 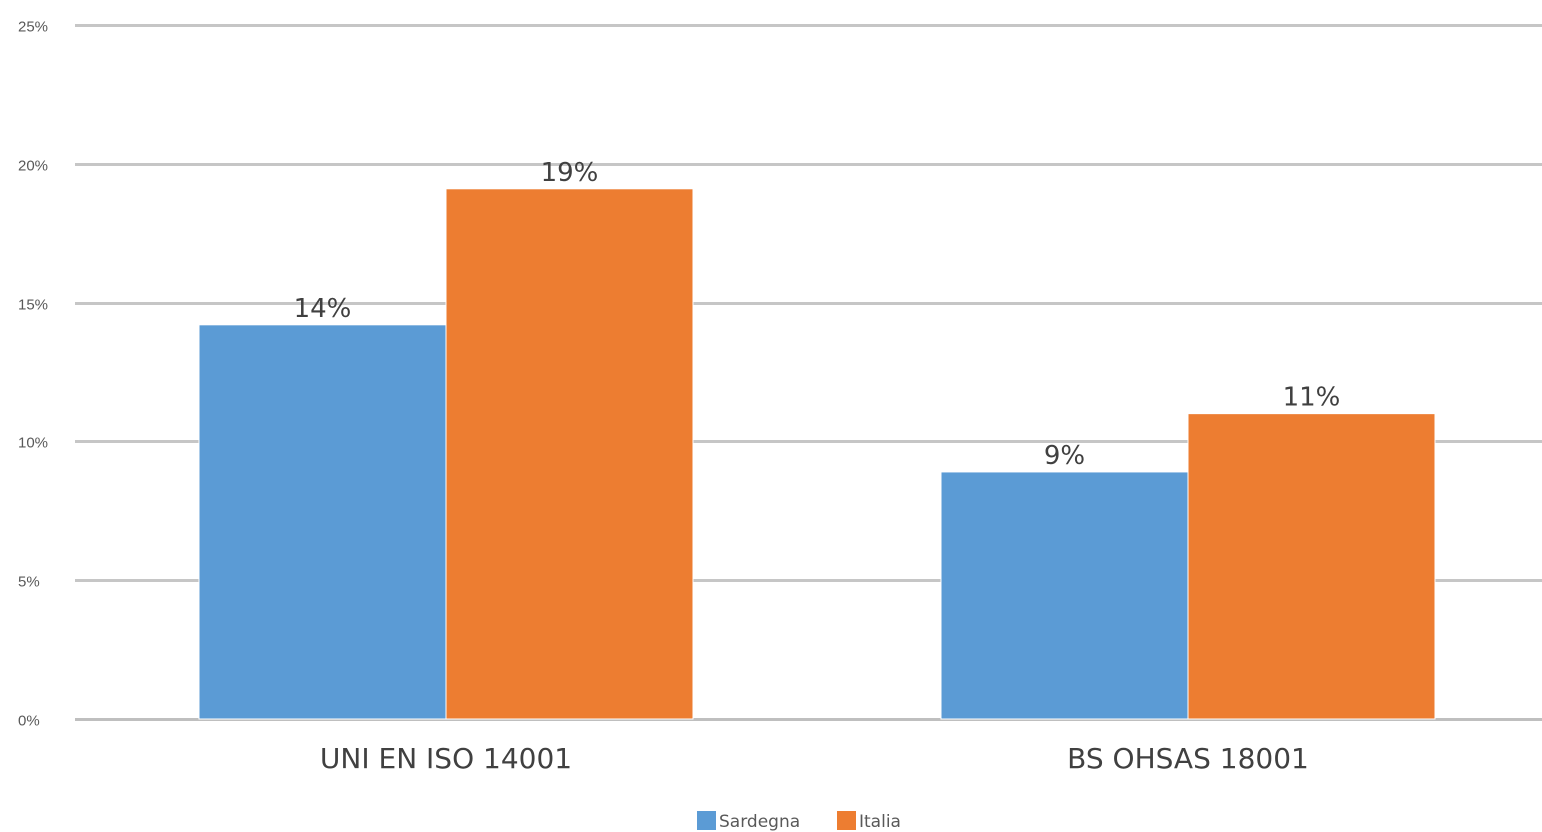 What do you see at coordinates (1188, 758) in the screenshot?
I see `x-category-label: BS OHSAS 18001` at bounding box center [1188, 758].